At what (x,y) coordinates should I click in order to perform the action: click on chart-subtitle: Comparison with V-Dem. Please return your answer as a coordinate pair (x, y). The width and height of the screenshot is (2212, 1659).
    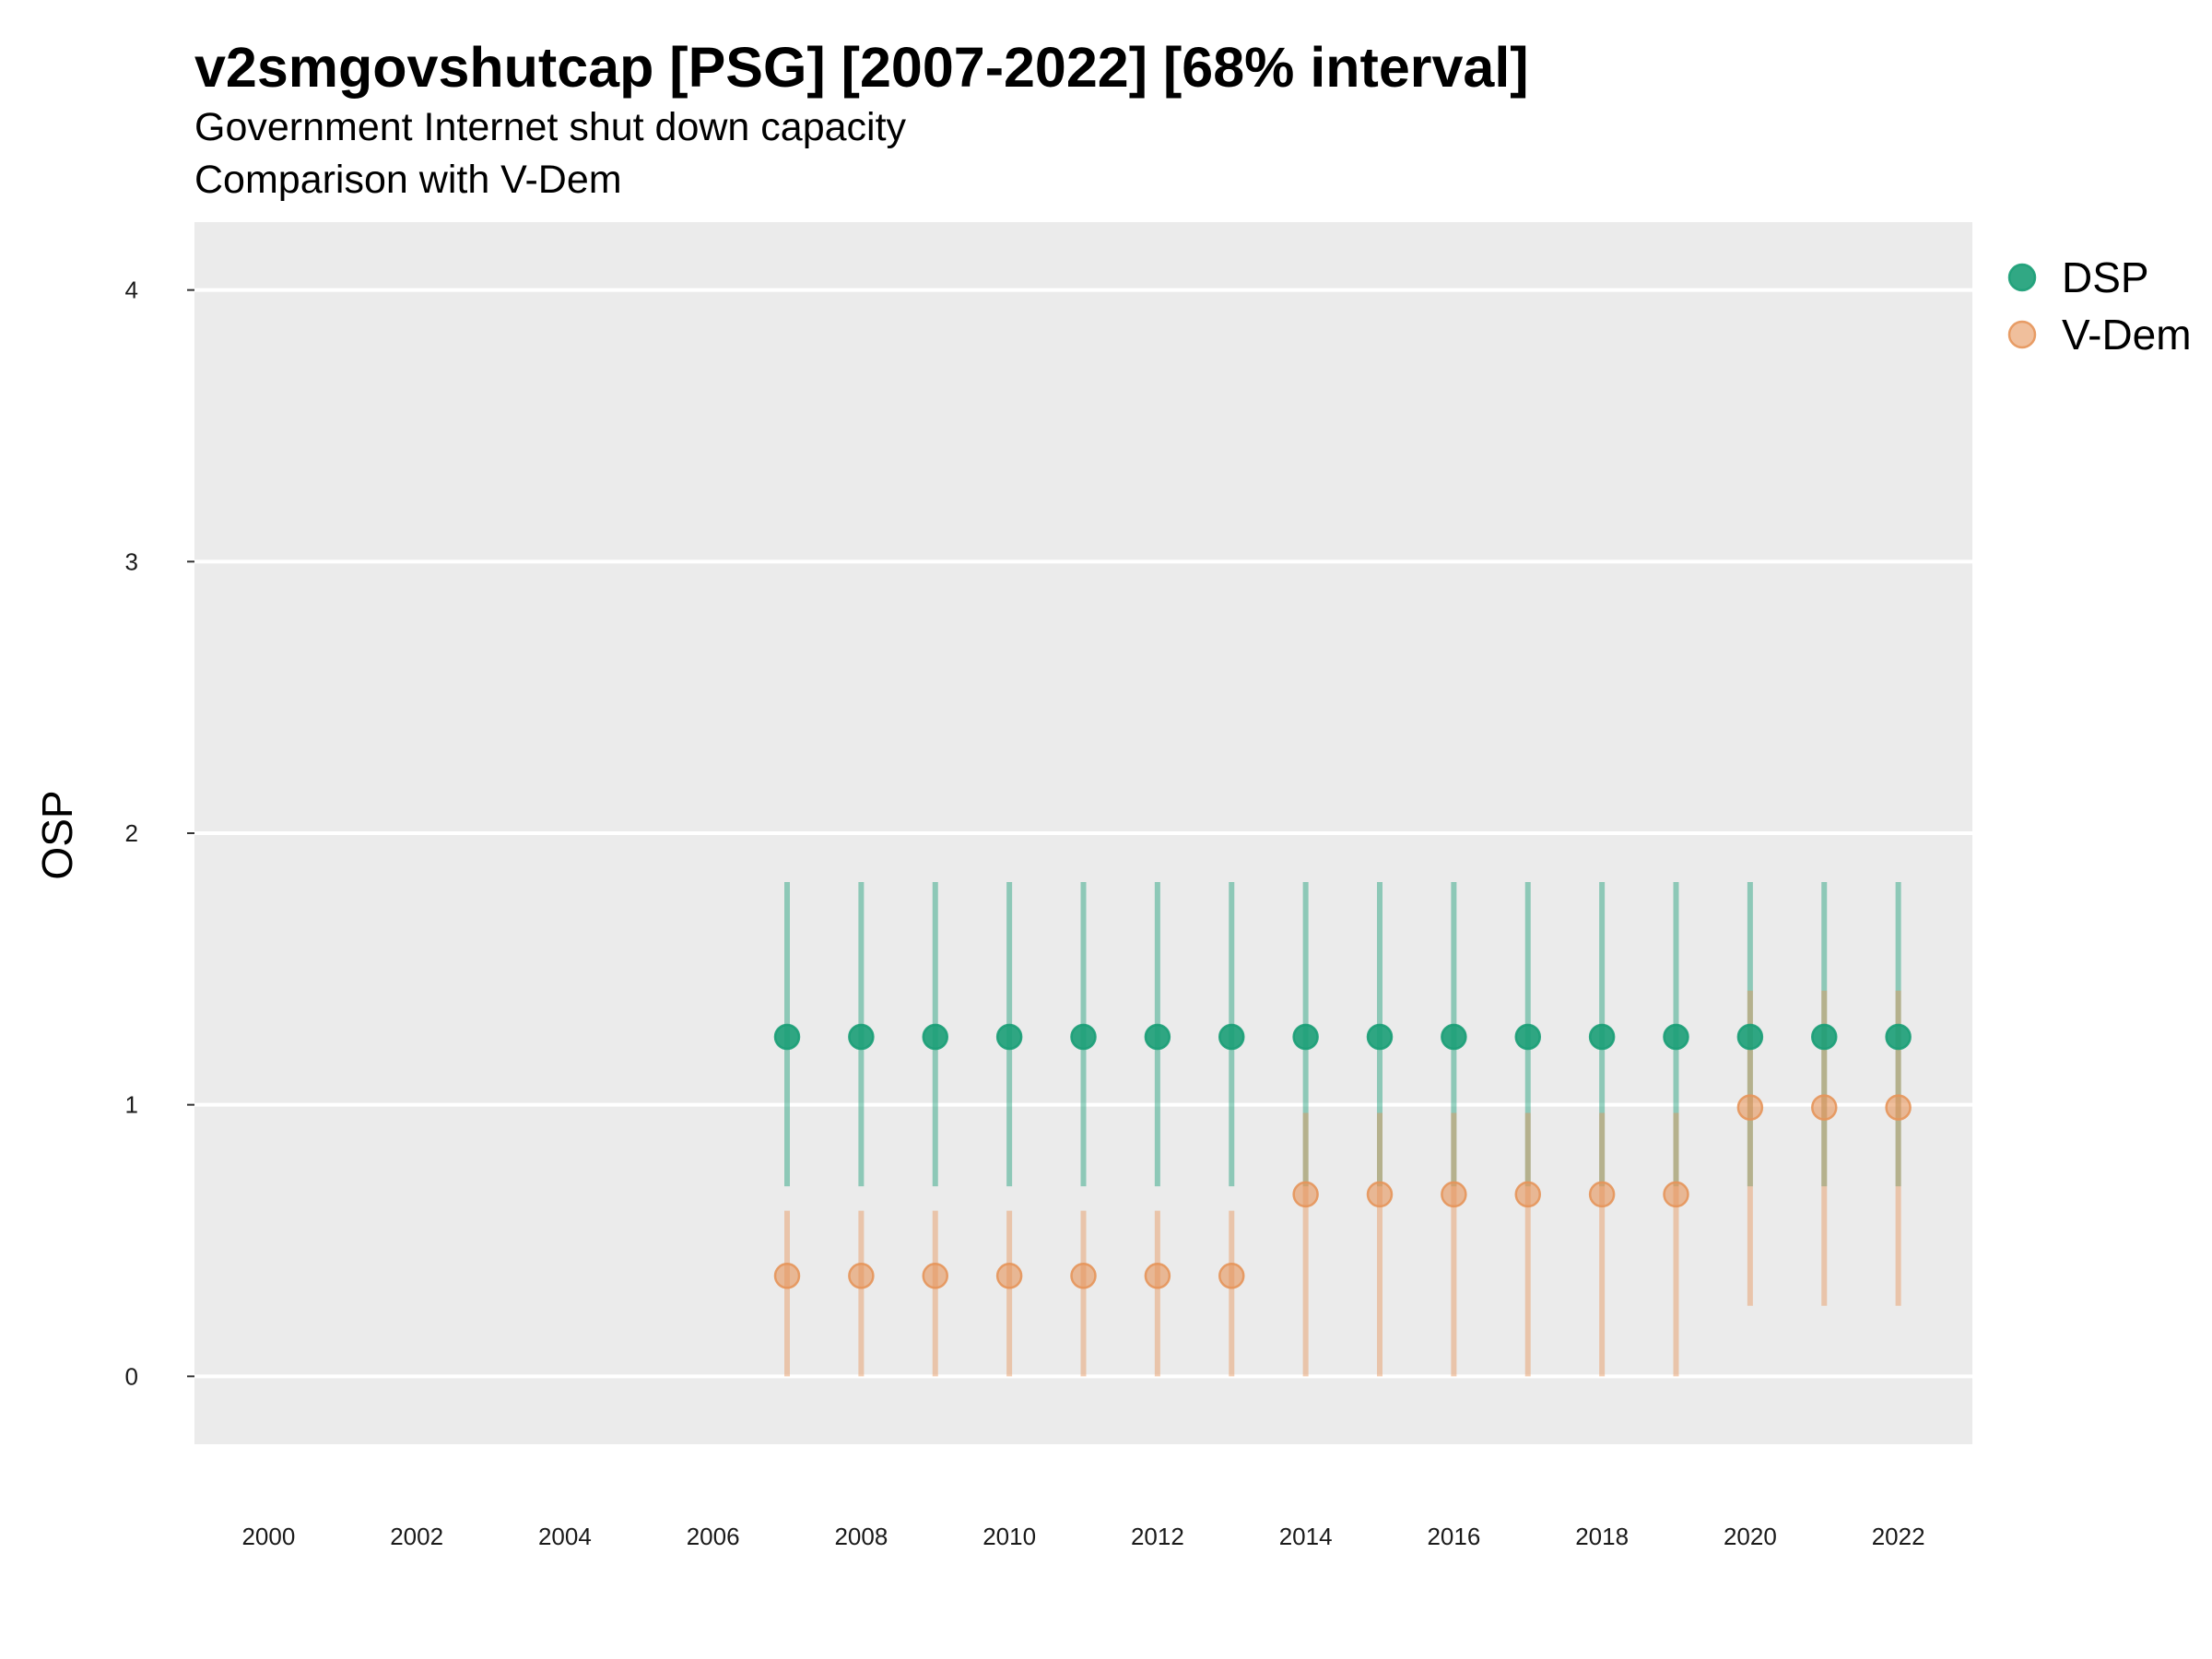
    Looking at the image, I should click on (408, 180).